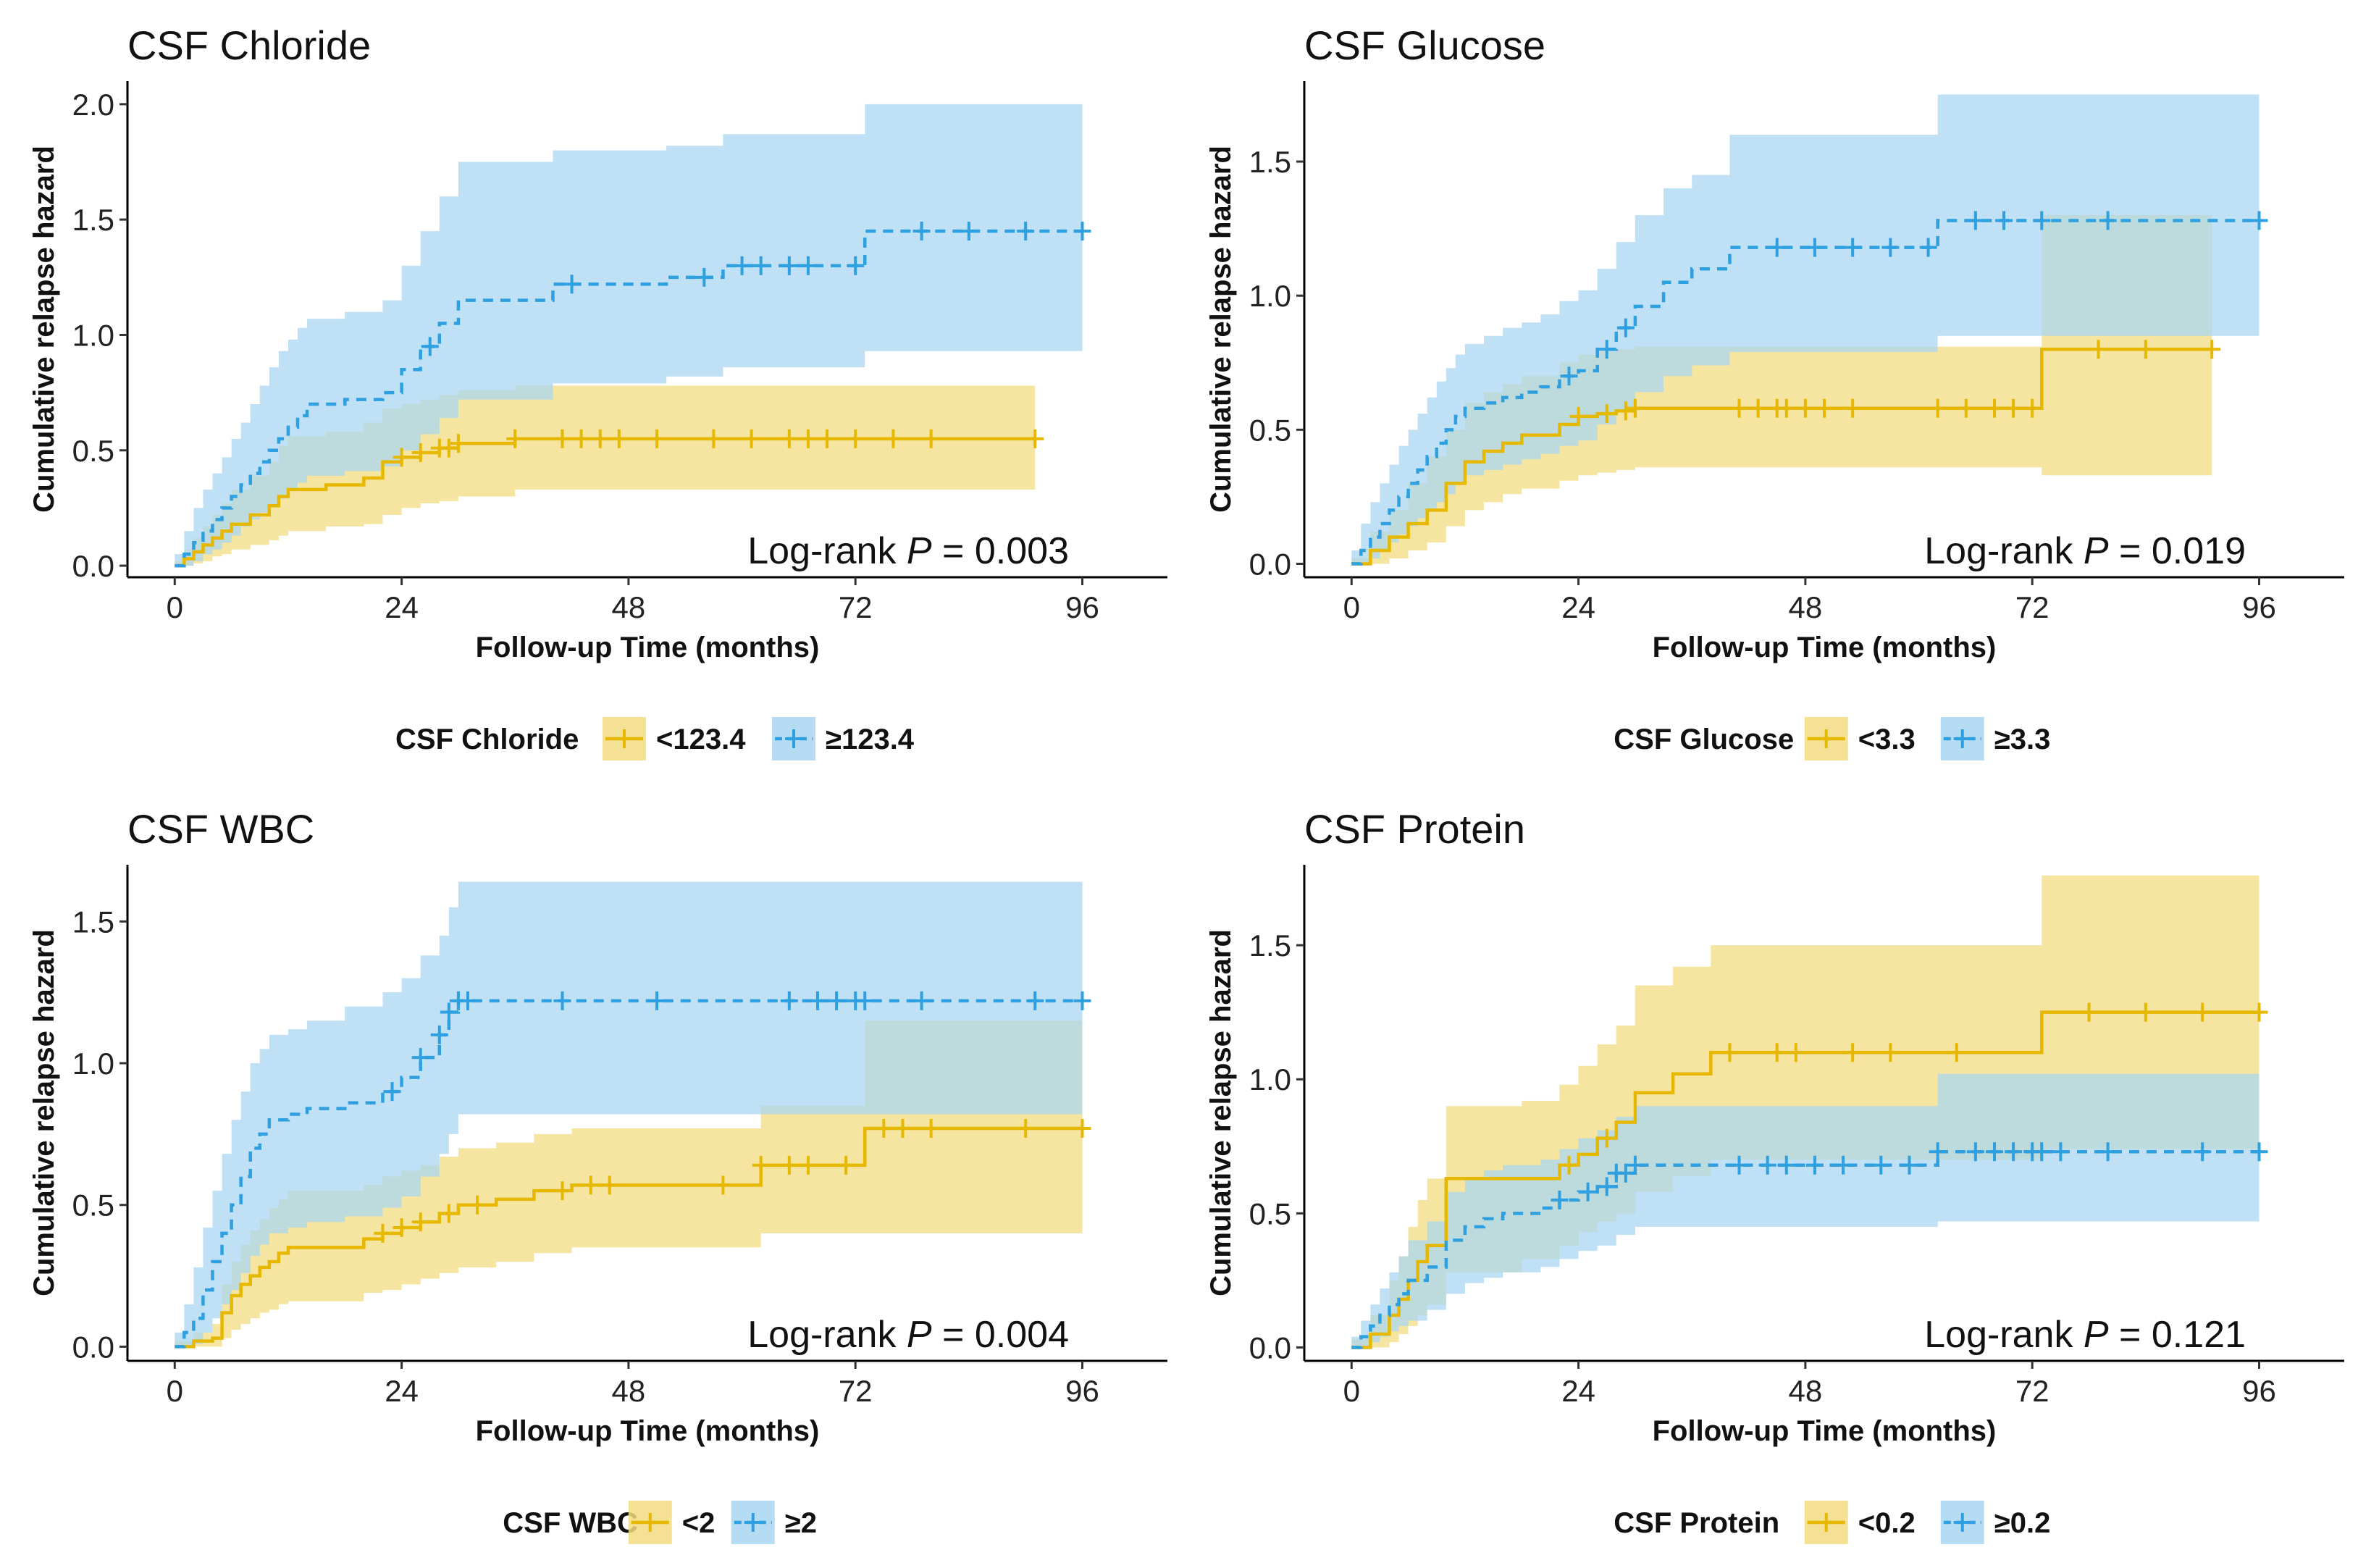 The width and height of the screenshot is (2358, 1568). Describe the element at coordinates (1887, 739) in the screenshot. I see `legend-label-low: <3.3` at that location.